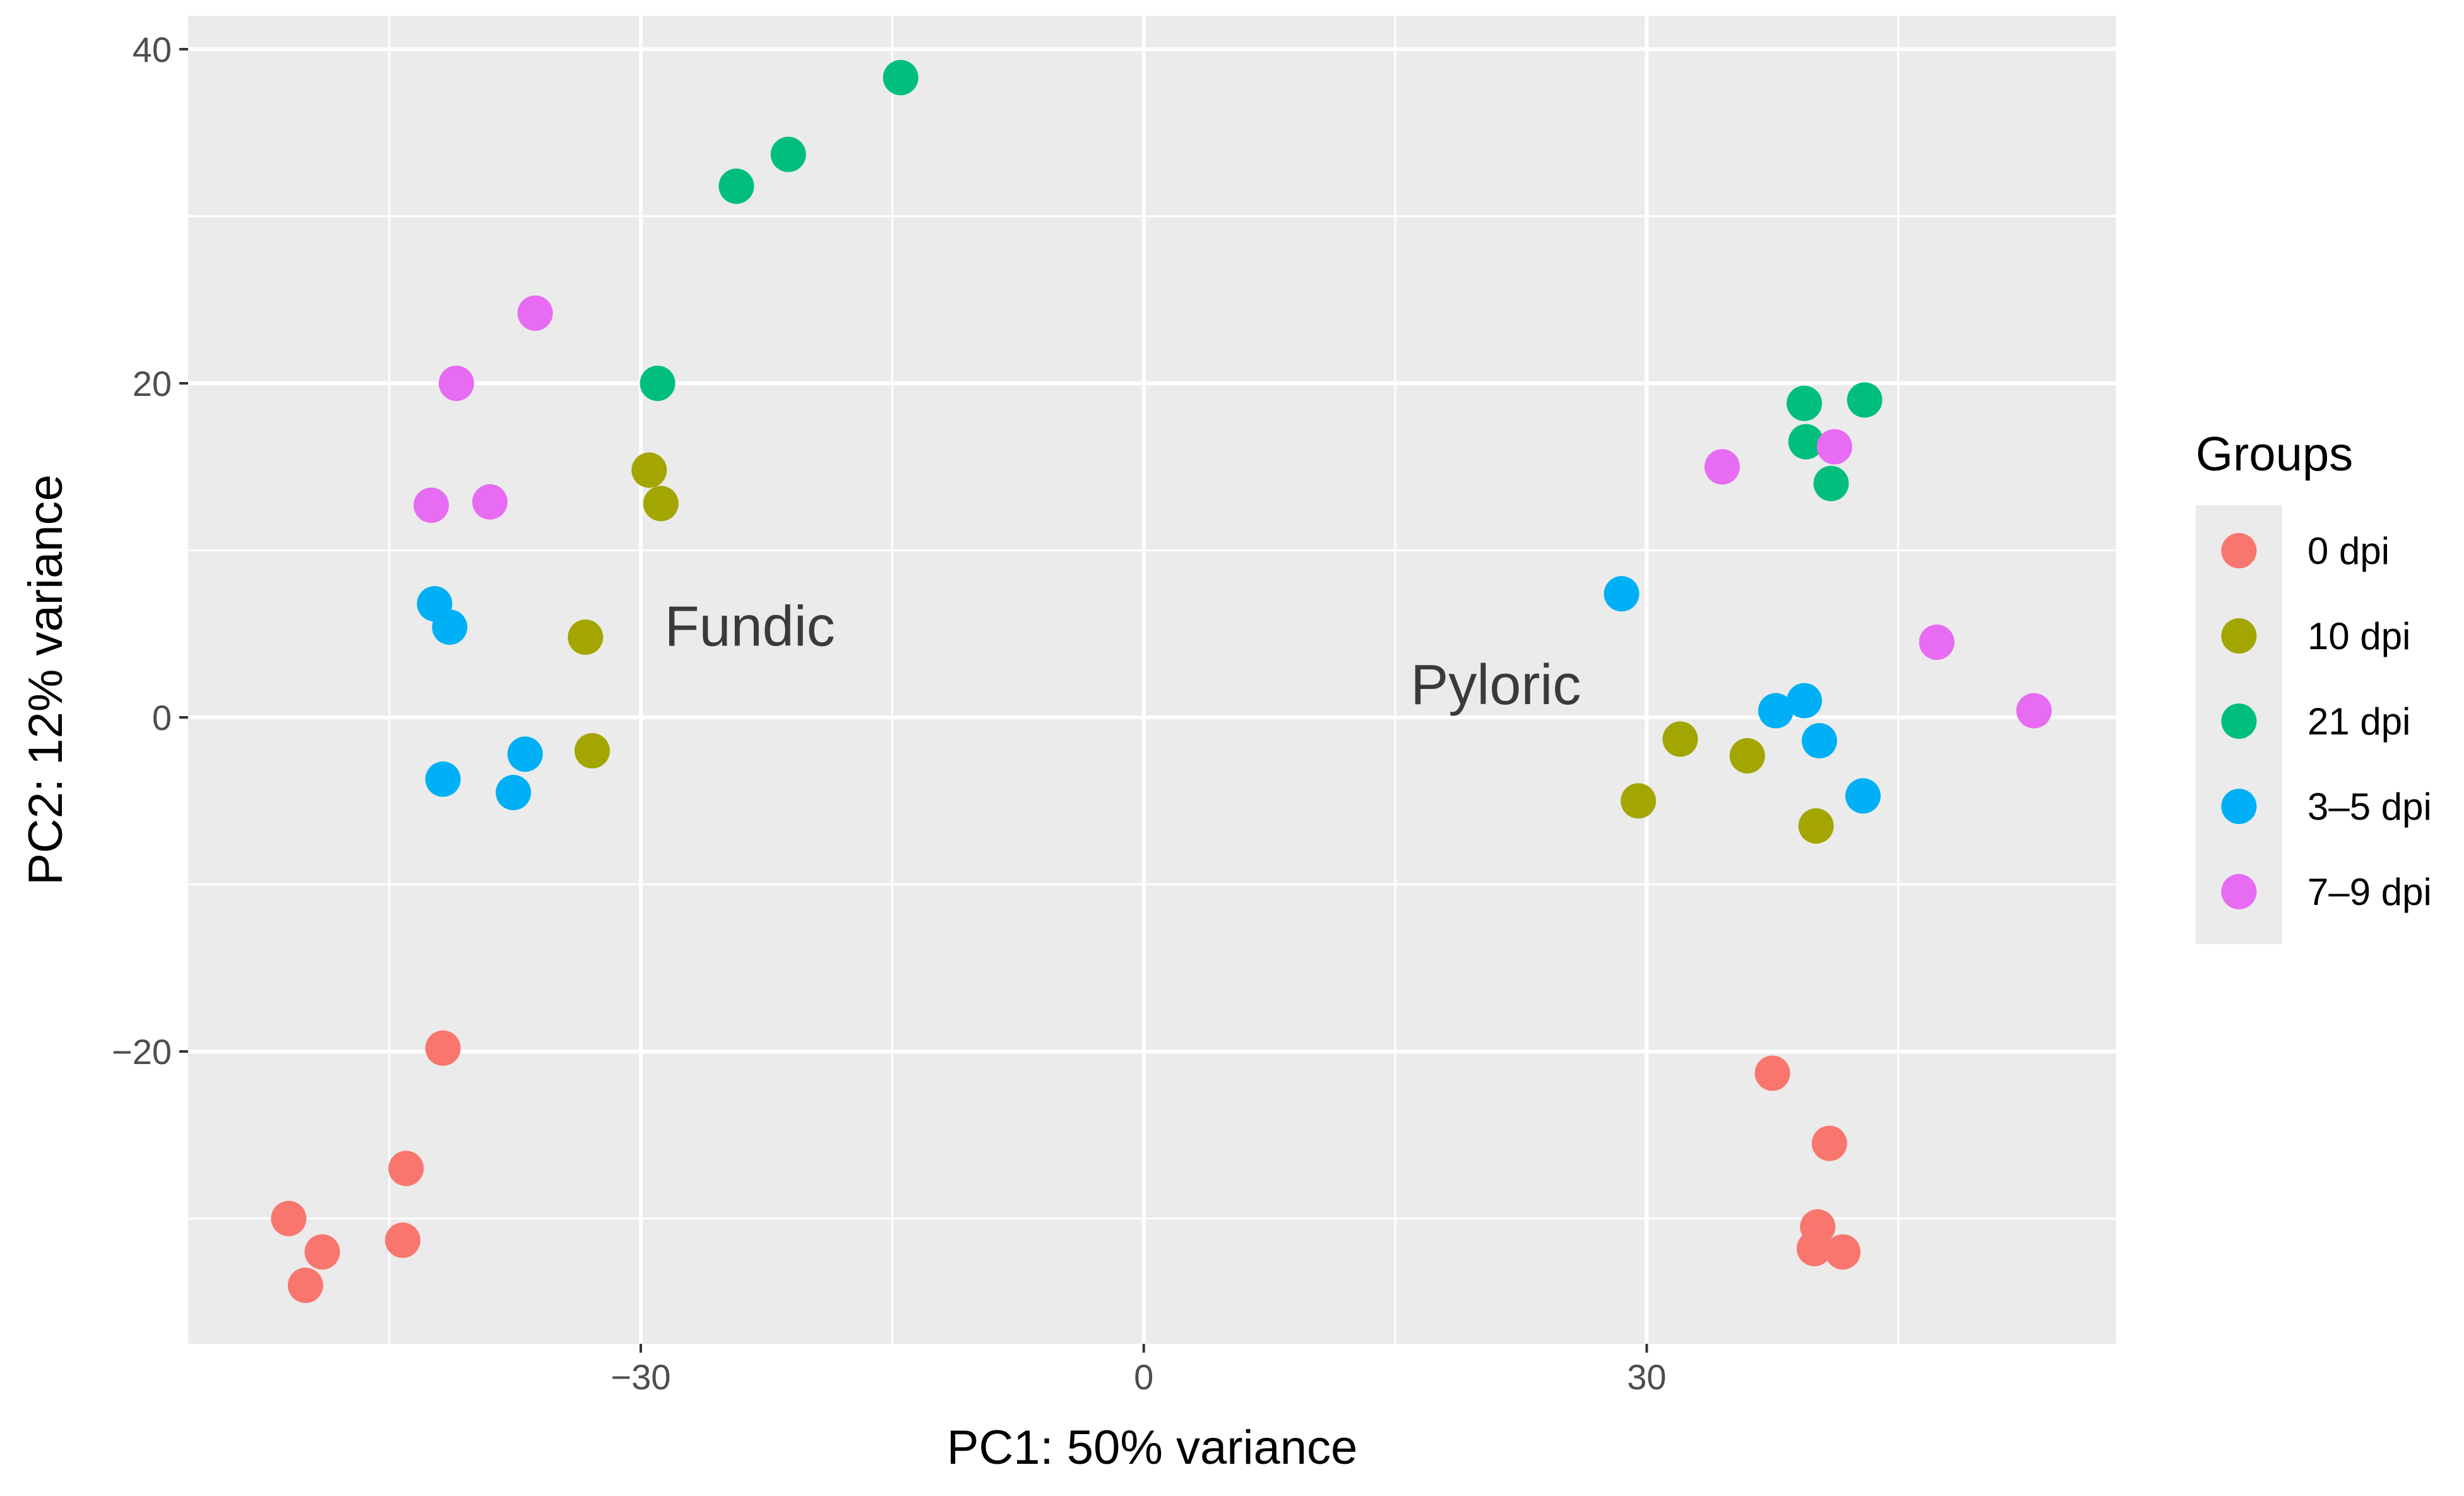  What do you see at coordinates (1152, 1448) in the screenshot?
I see `x-axis-title: PC1: 50% variance` at bounding box center [1152, 1448].